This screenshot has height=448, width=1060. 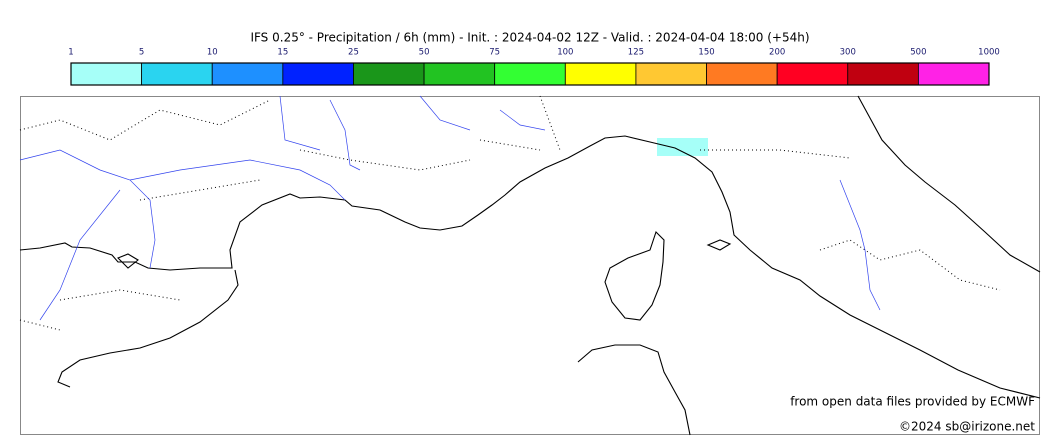 I want to click on credit-author: ©2024 sb@irizone.net, so click(x=967, y=427).